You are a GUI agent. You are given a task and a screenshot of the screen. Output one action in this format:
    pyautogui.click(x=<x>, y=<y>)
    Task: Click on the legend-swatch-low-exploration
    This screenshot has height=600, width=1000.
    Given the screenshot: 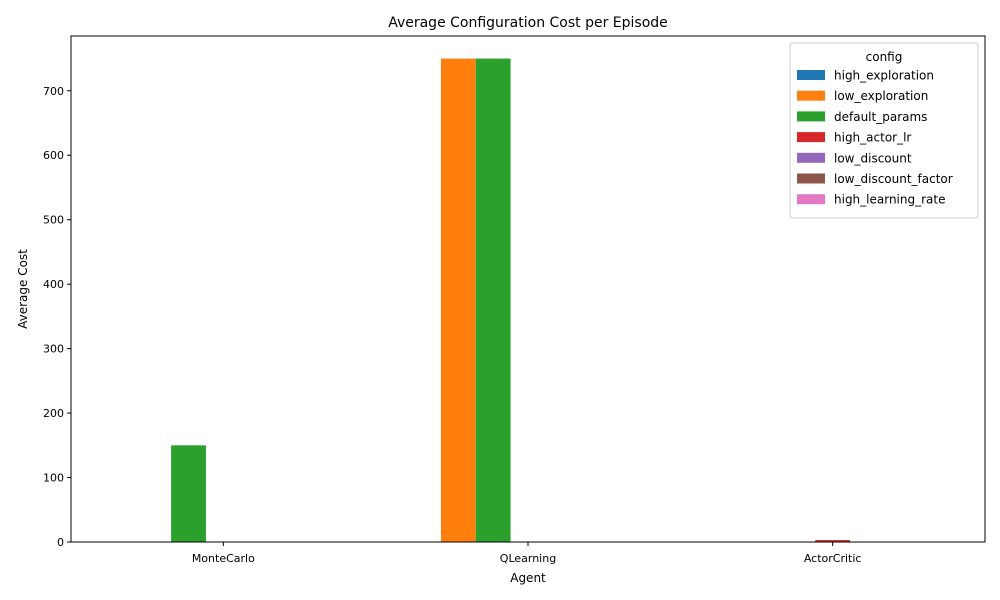 What is the action you would take?
    pyautogui.click(x=811, y=95)
    